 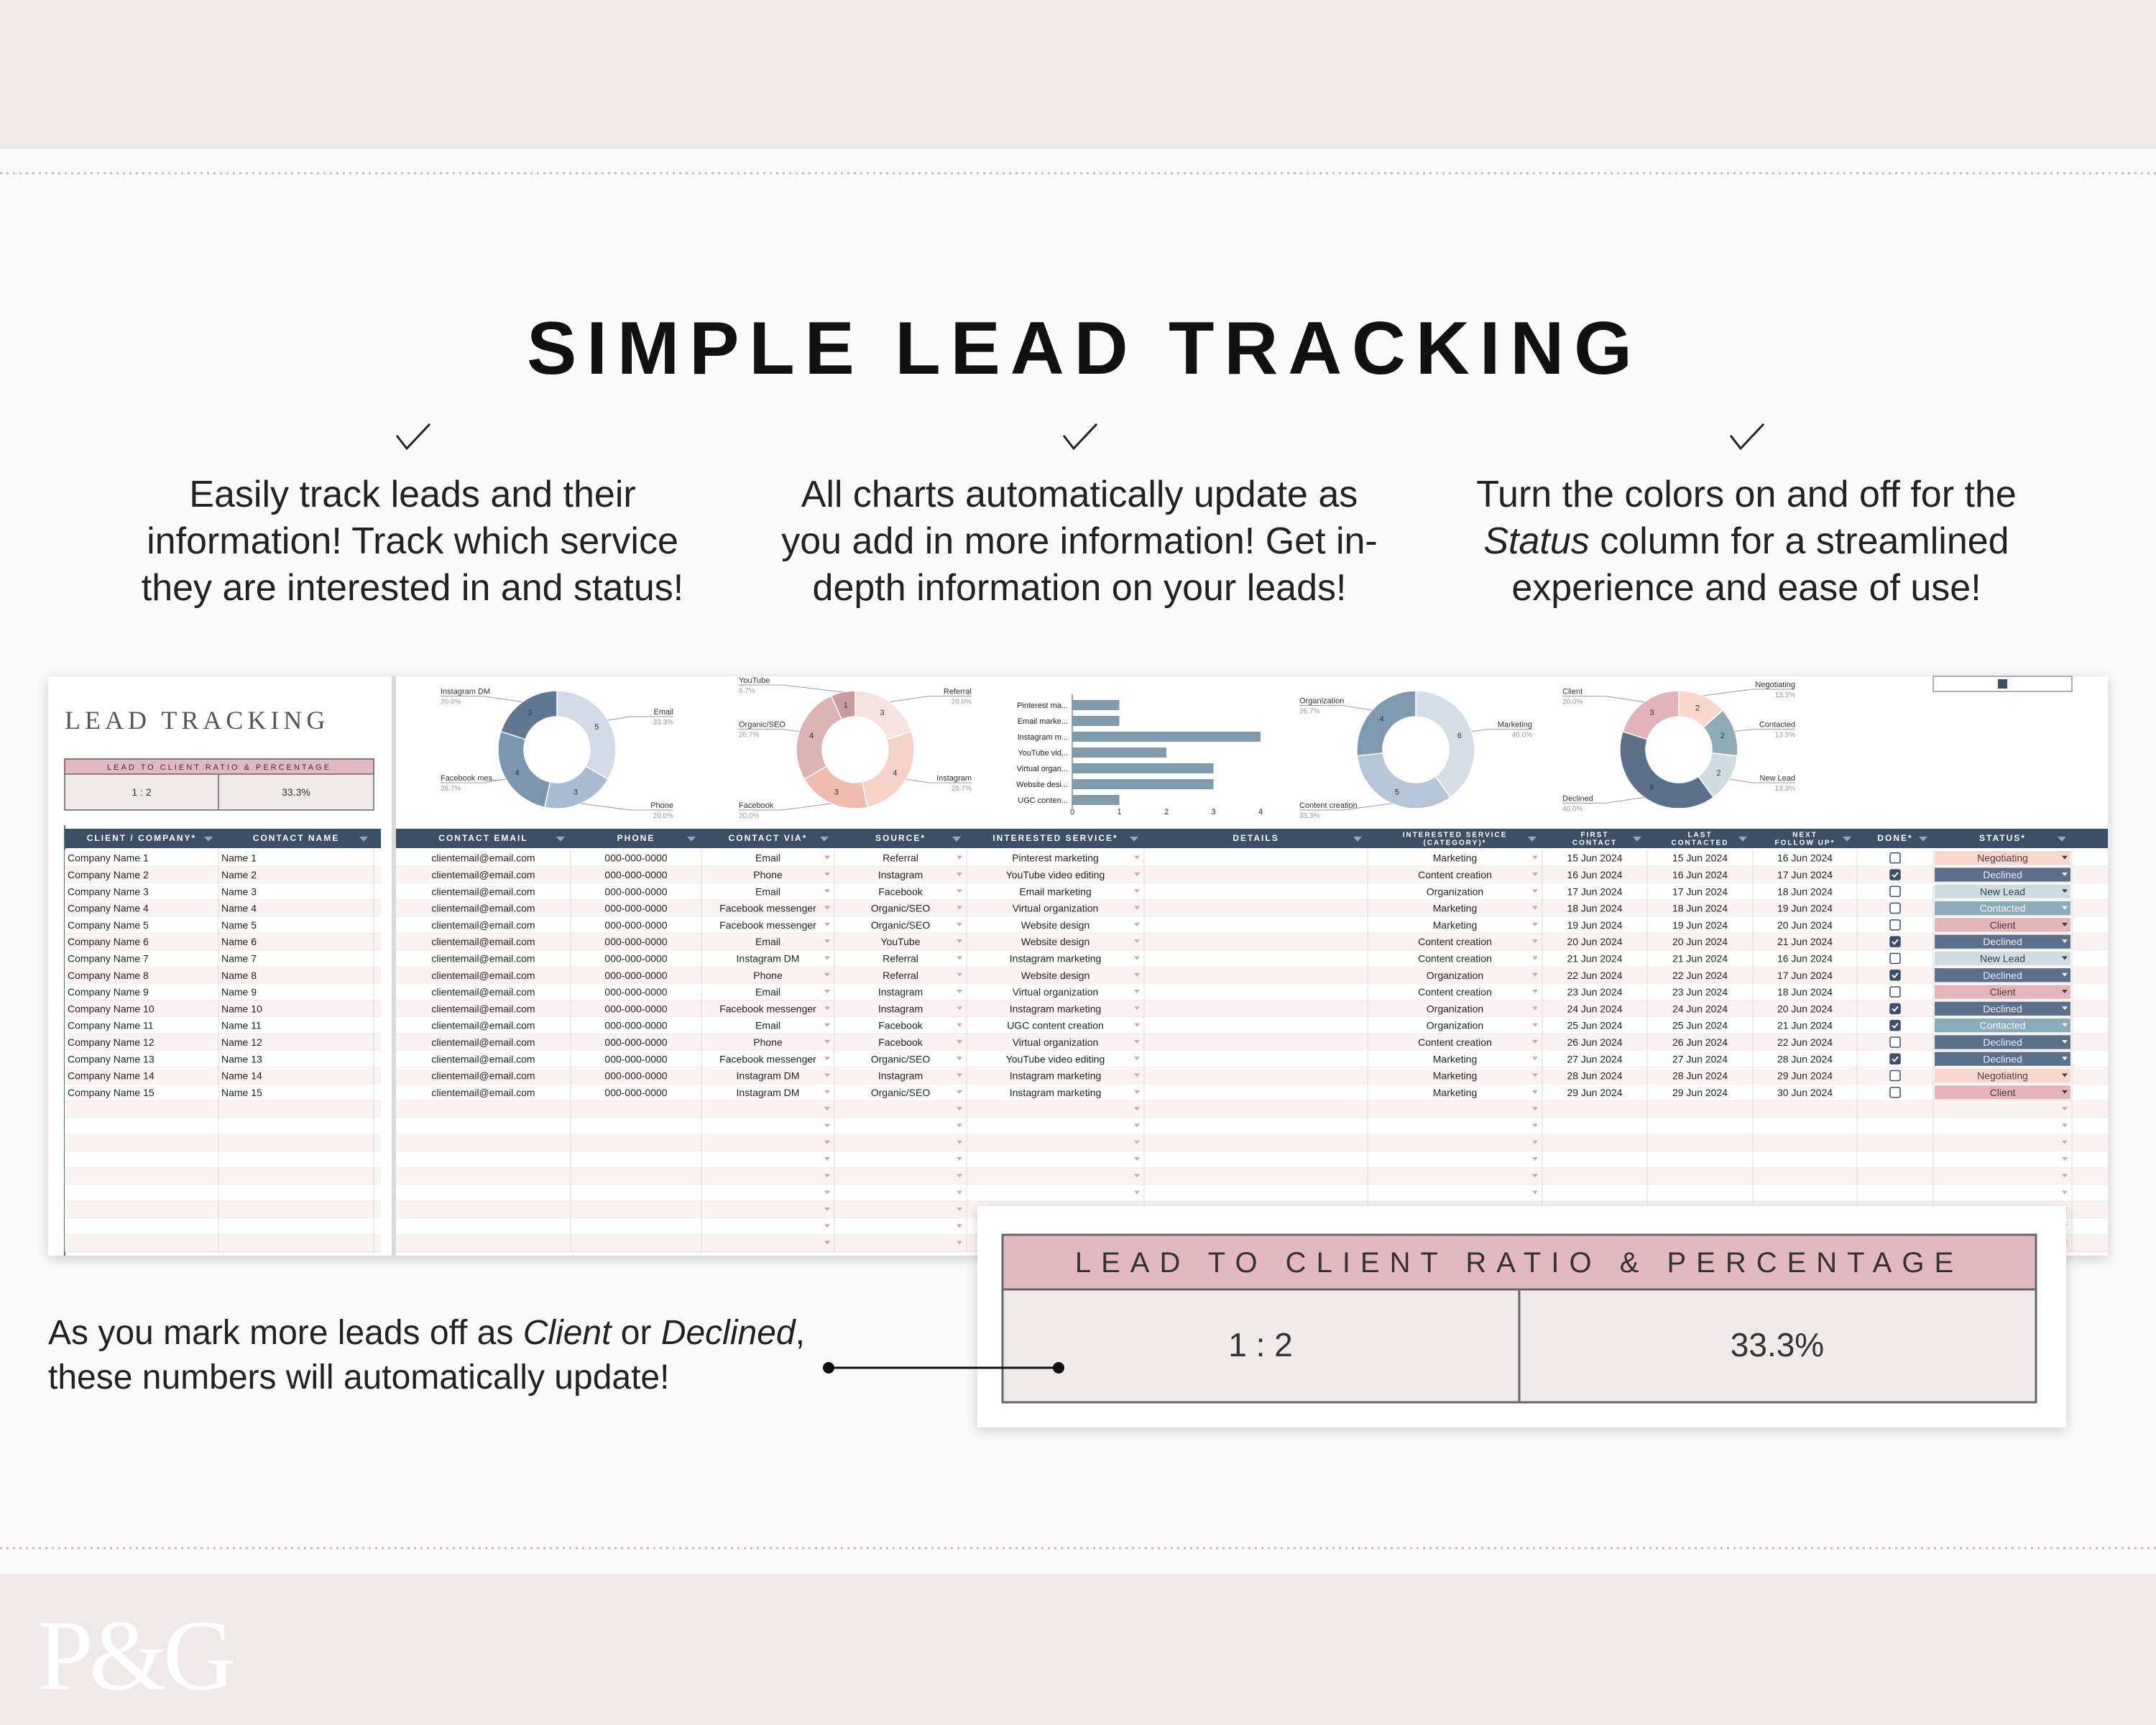 I want to click on text-span: ,, so click(x=801, y=1333).